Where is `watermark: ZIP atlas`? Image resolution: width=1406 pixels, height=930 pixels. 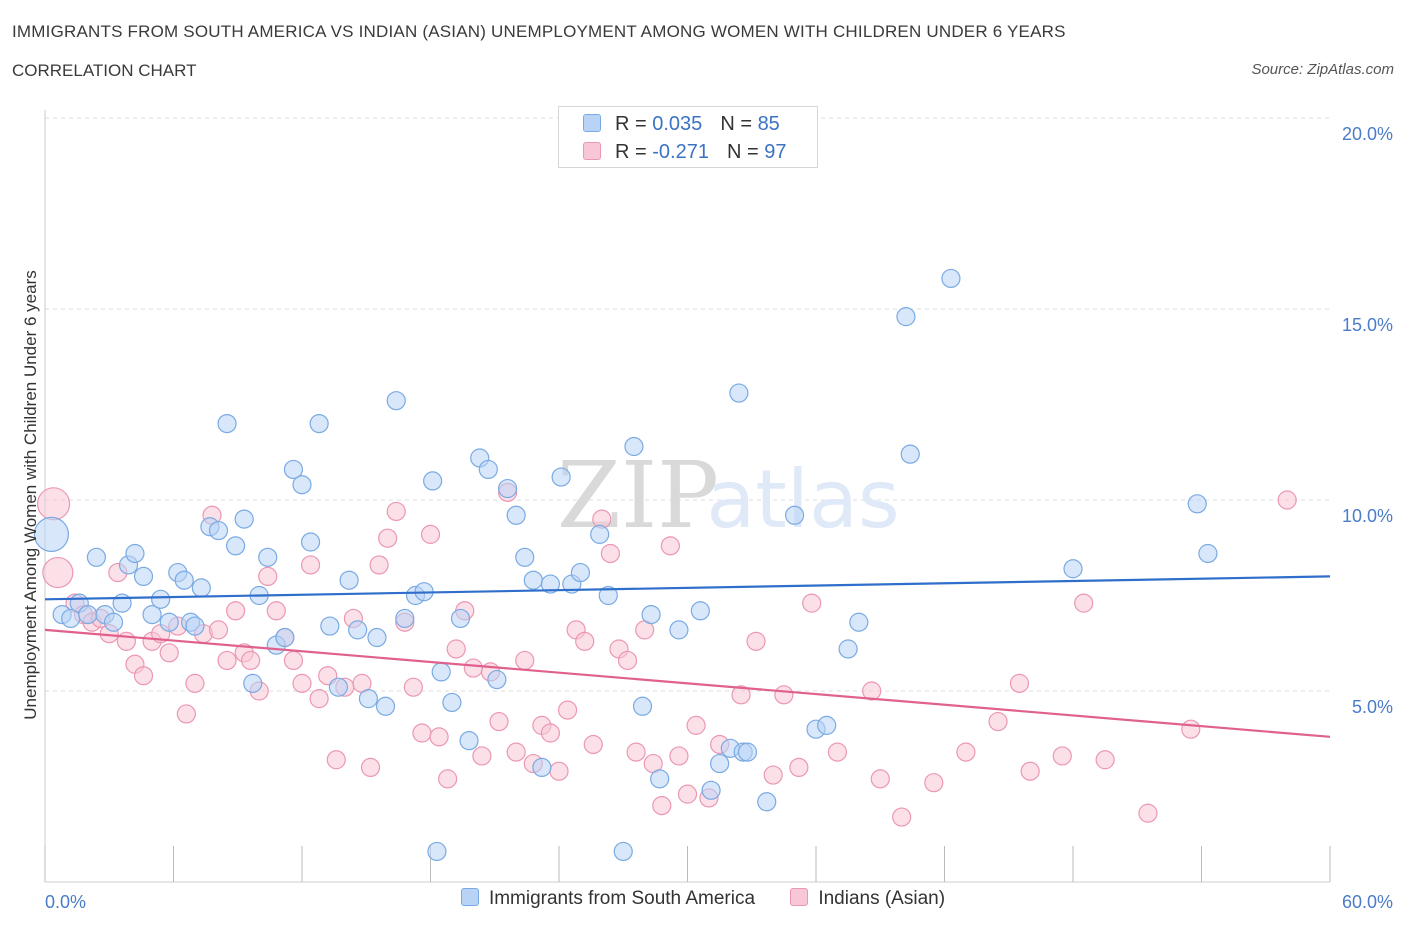 watermark: ZIP atlas is located at coordinates (728, 495).